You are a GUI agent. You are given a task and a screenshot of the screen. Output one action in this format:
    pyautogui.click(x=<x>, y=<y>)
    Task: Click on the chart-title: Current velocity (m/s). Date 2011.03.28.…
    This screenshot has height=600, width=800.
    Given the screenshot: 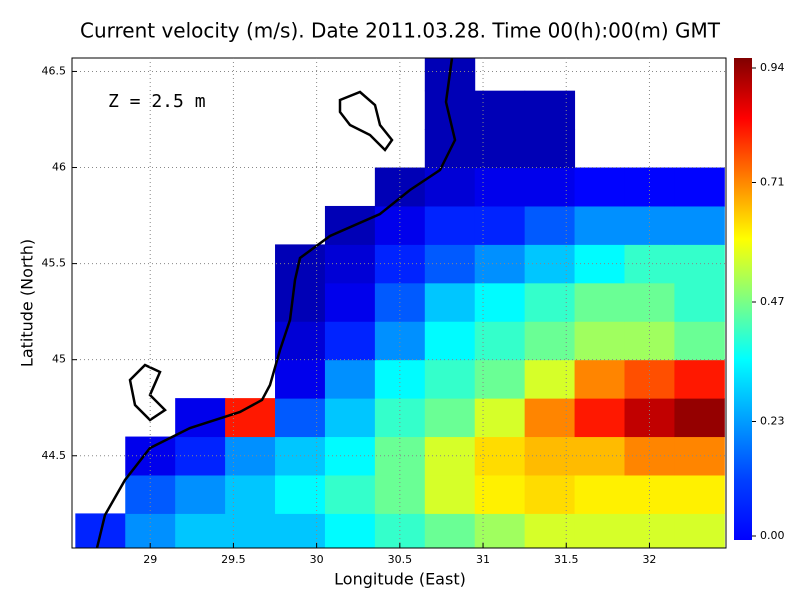 What is the action you would take?
    pyautogui.click(x=400, y=31)
    